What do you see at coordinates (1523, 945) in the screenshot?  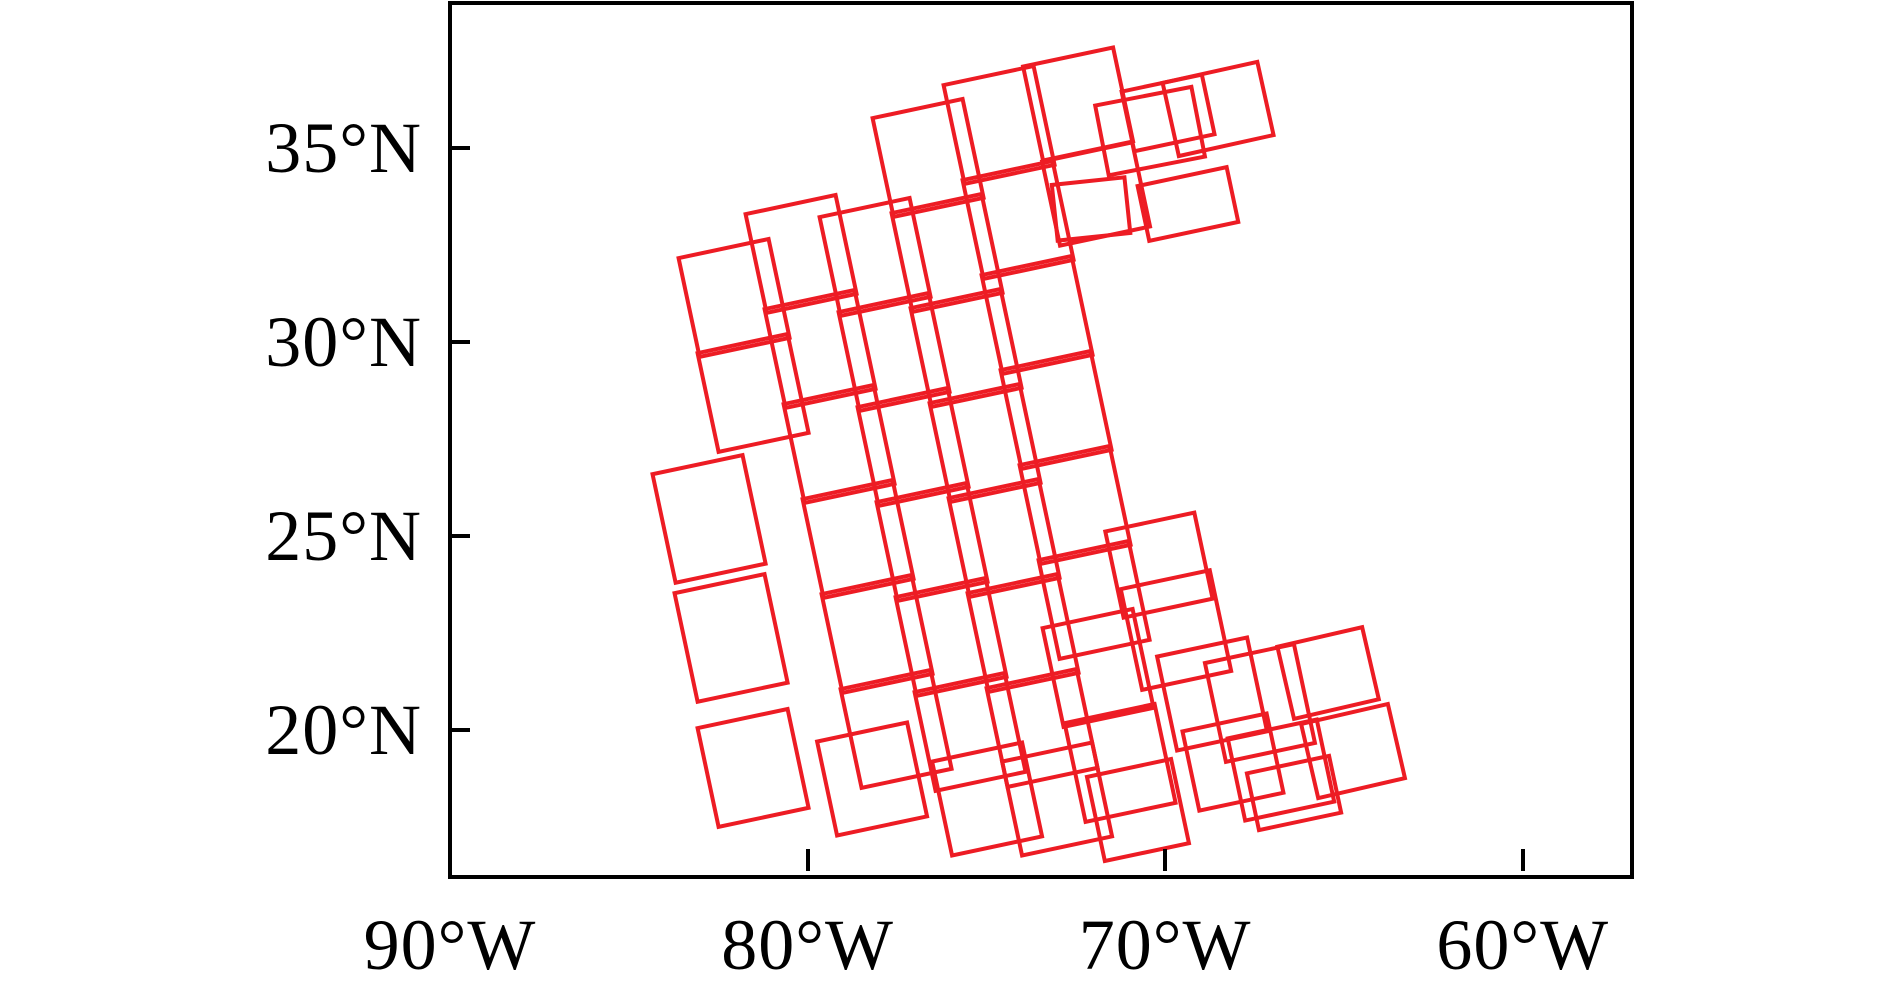 I see `x-tick-label: 60°W` at bounding box center [1523, 945].